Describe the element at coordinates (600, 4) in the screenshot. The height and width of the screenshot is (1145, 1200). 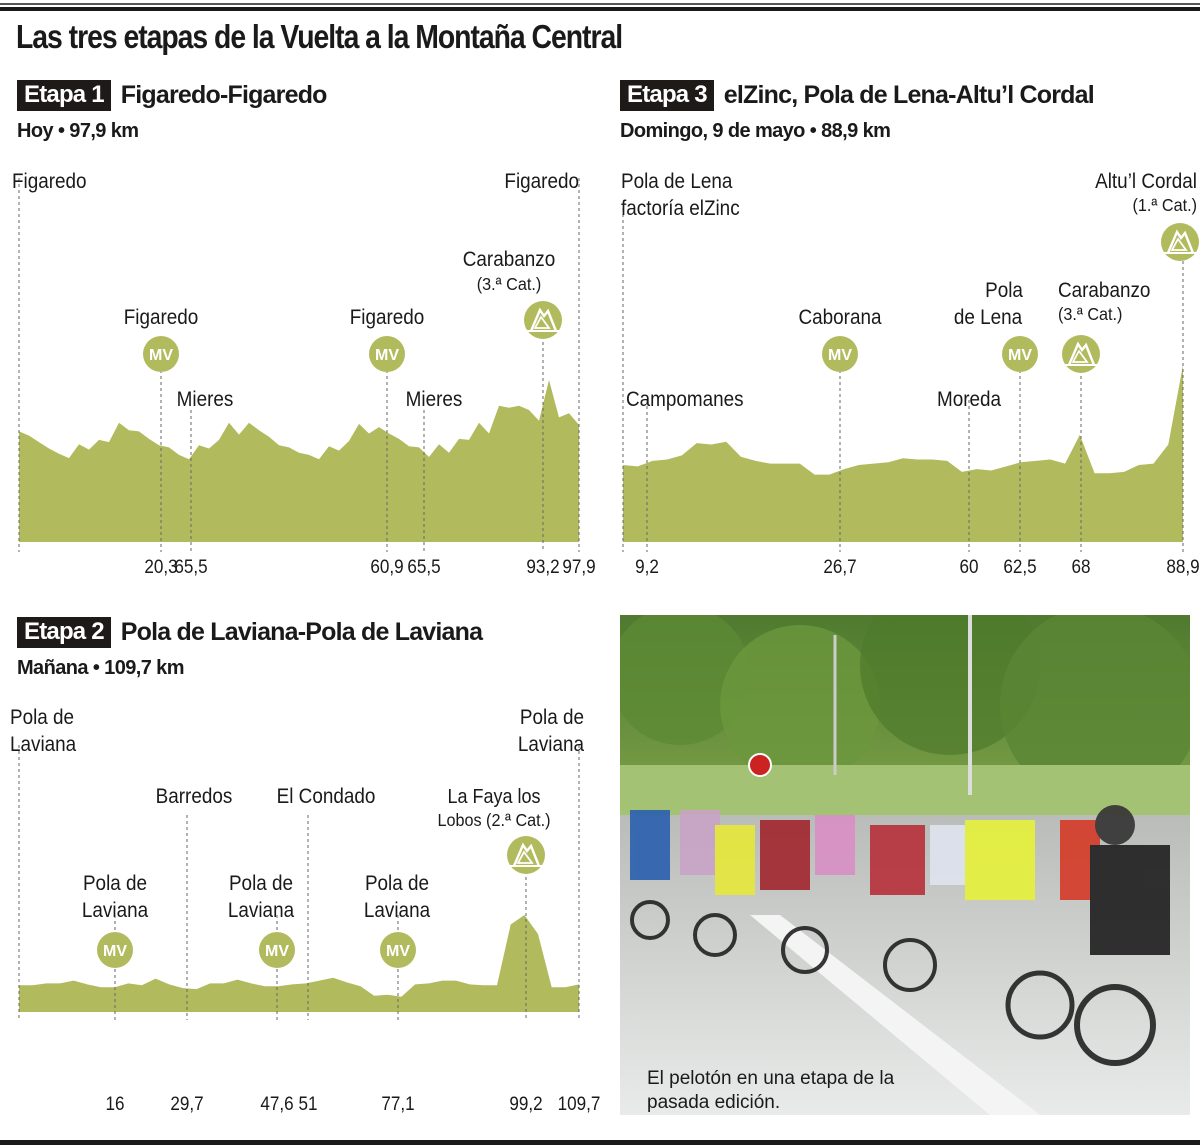
I see `top-rule` at that location.